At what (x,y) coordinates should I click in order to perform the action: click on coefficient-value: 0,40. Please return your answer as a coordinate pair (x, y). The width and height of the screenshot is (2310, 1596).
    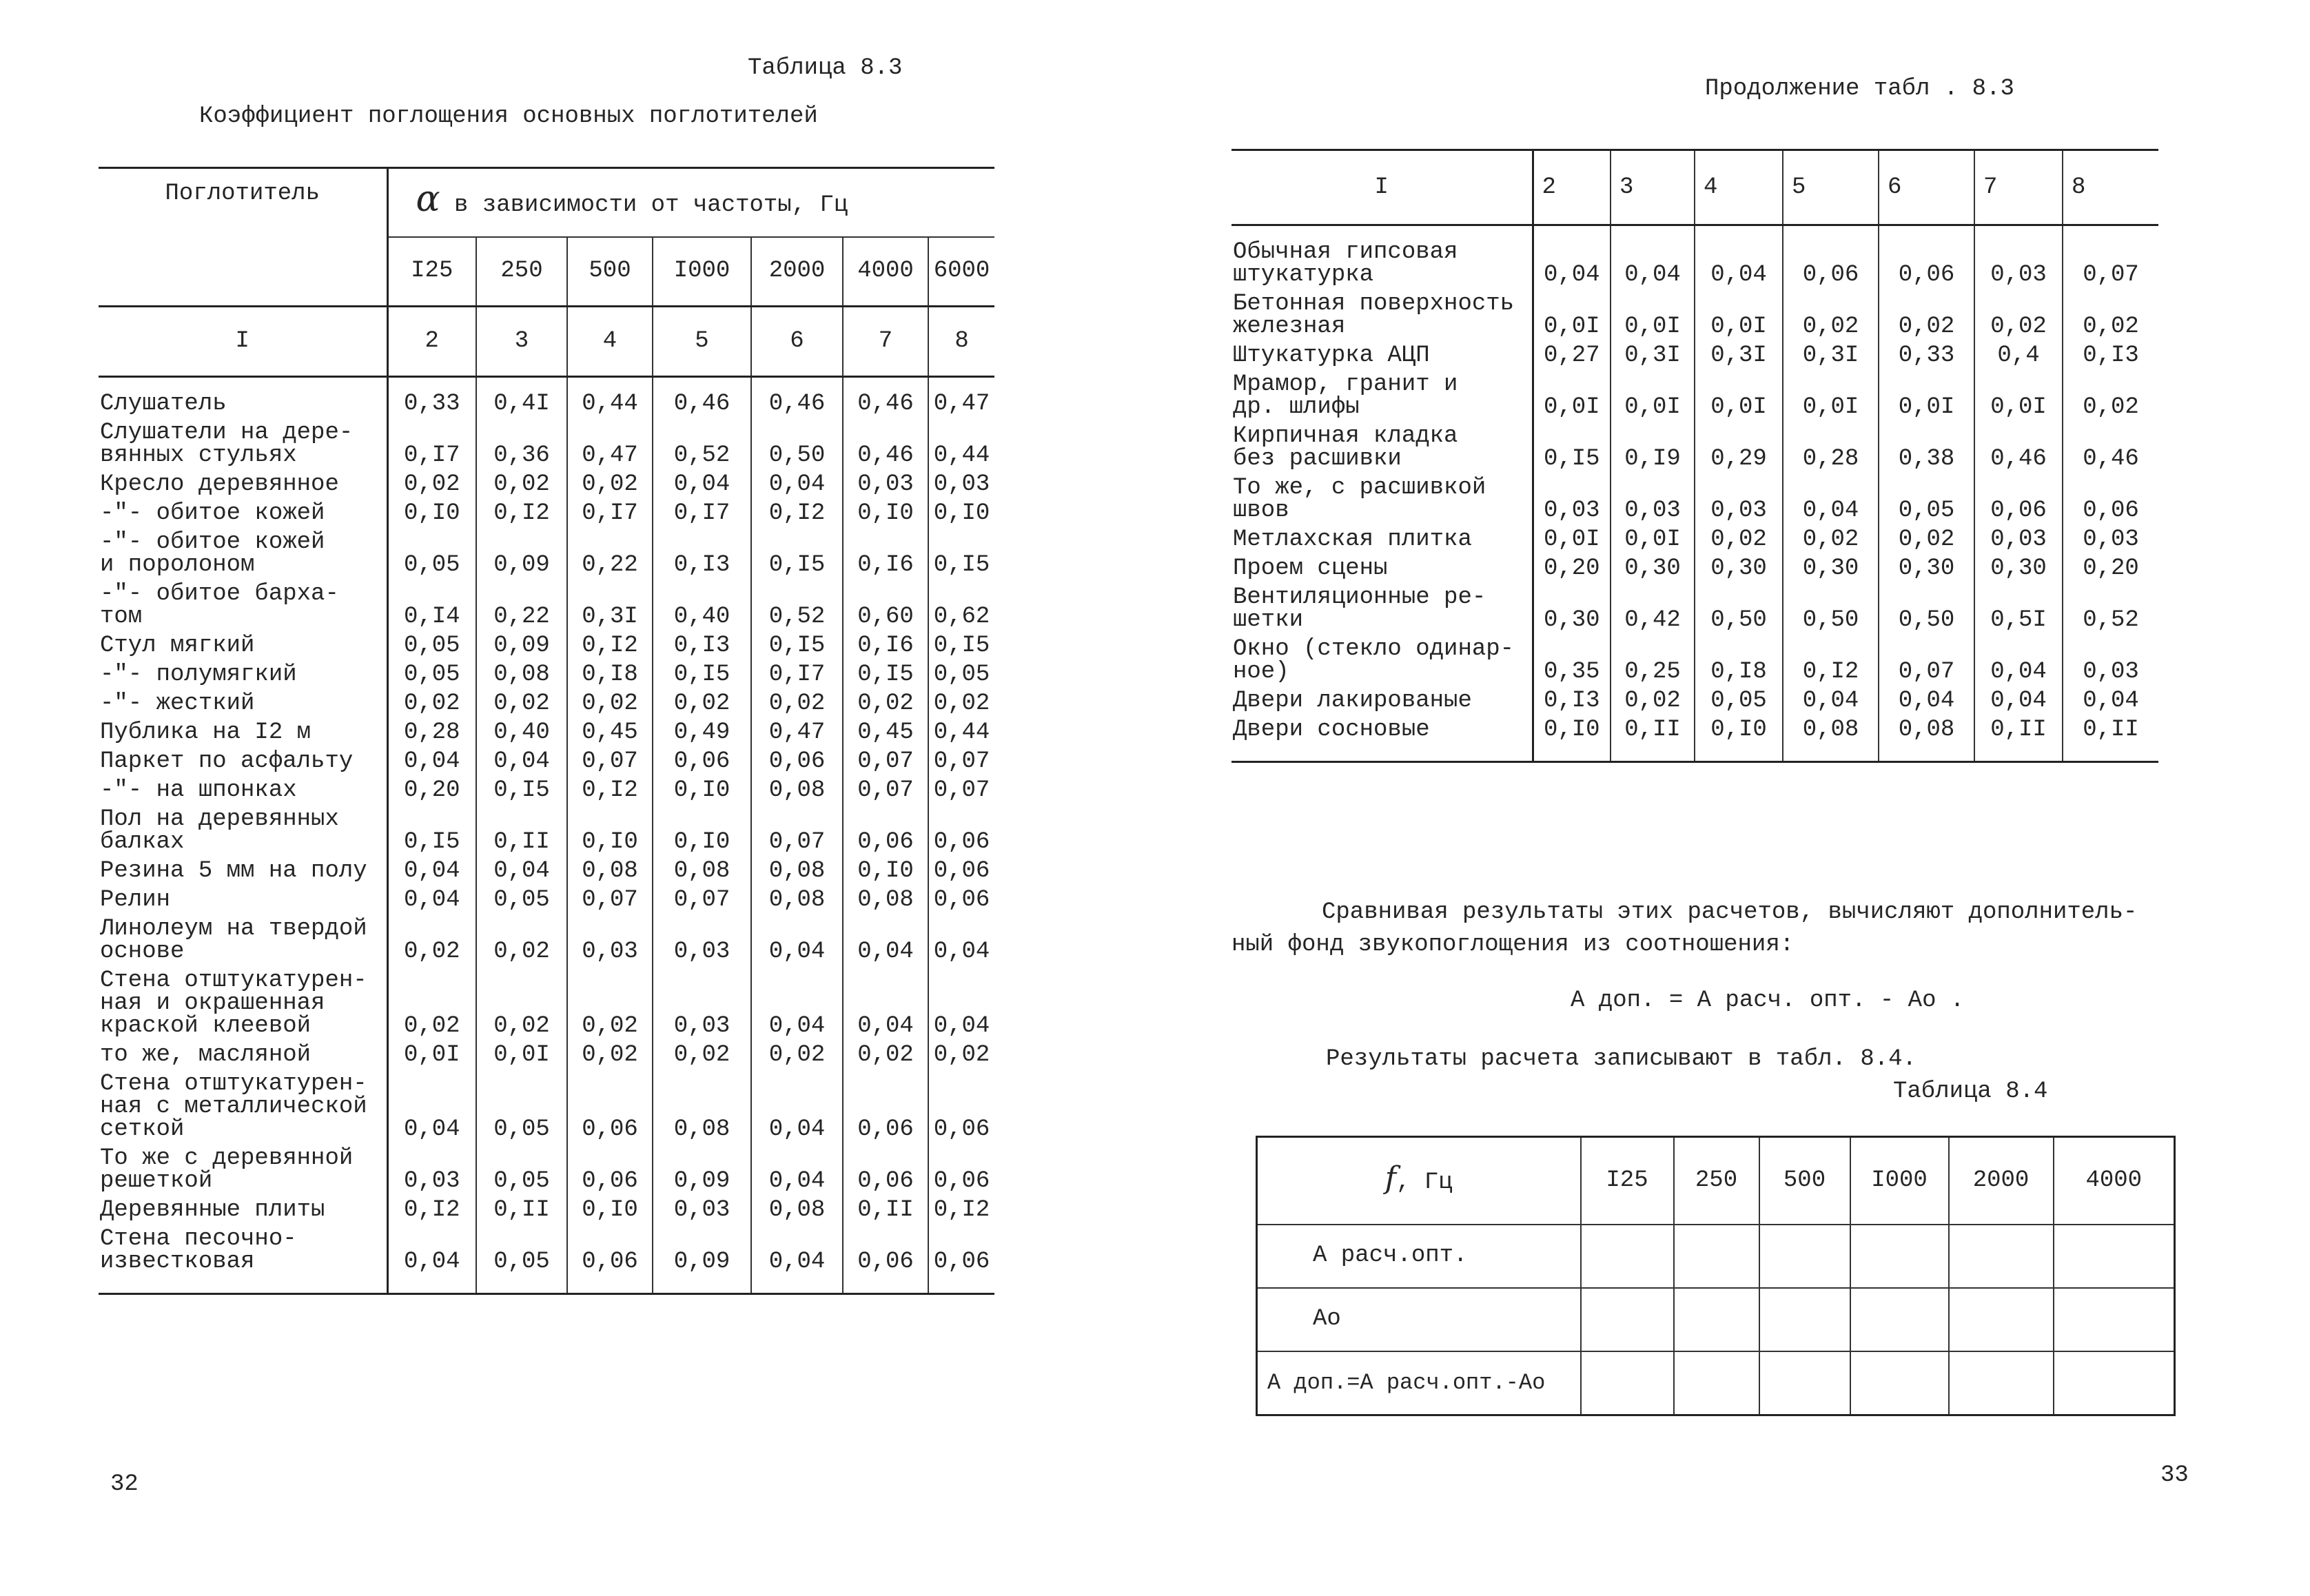
    Looking at the image, I should click on (521, 729).